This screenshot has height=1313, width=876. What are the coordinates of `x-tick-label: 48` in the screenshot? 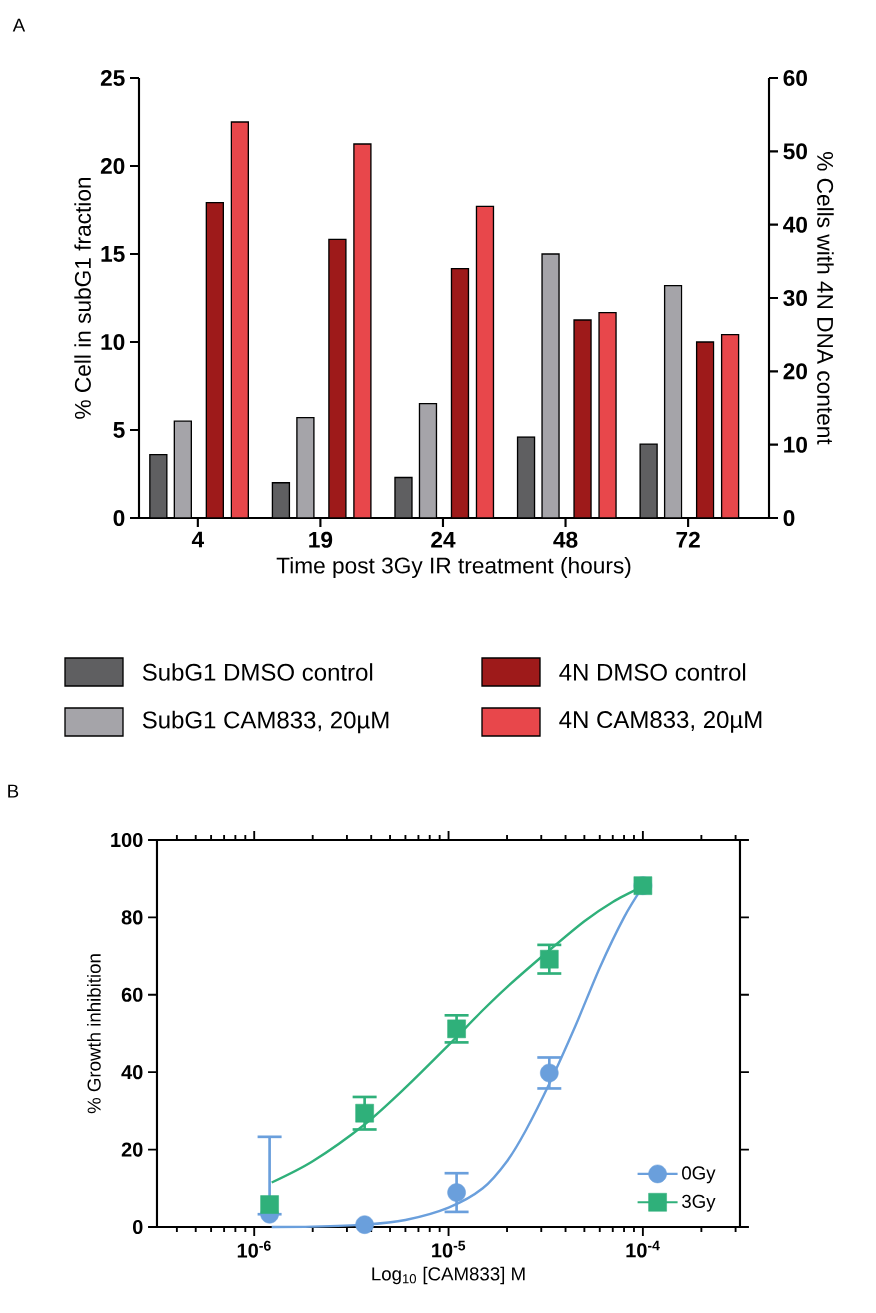 It's located at (565, 539).